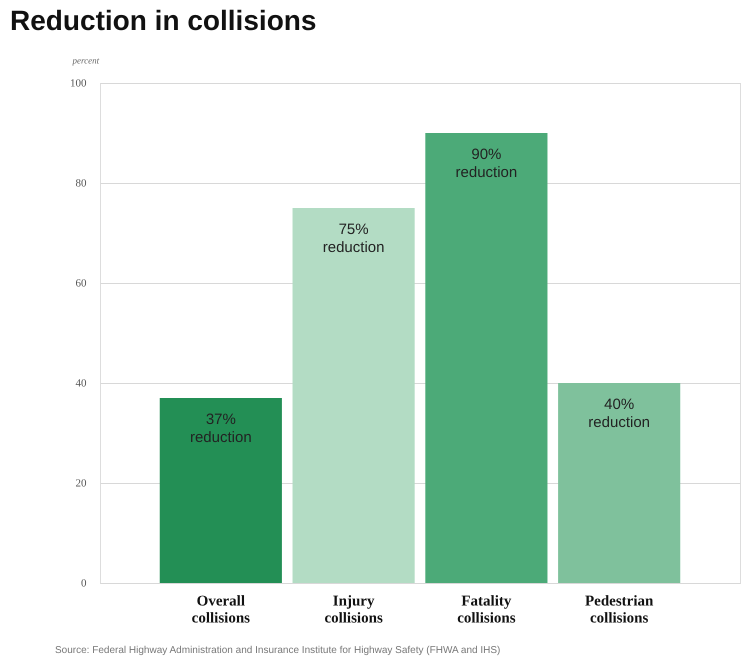 The width and height of the screenshot is (755, 669). What do you see at coordinates (619, 413) in the screenshot?
I see `data-label: 40% reduction` at bounding box center [619, 413].